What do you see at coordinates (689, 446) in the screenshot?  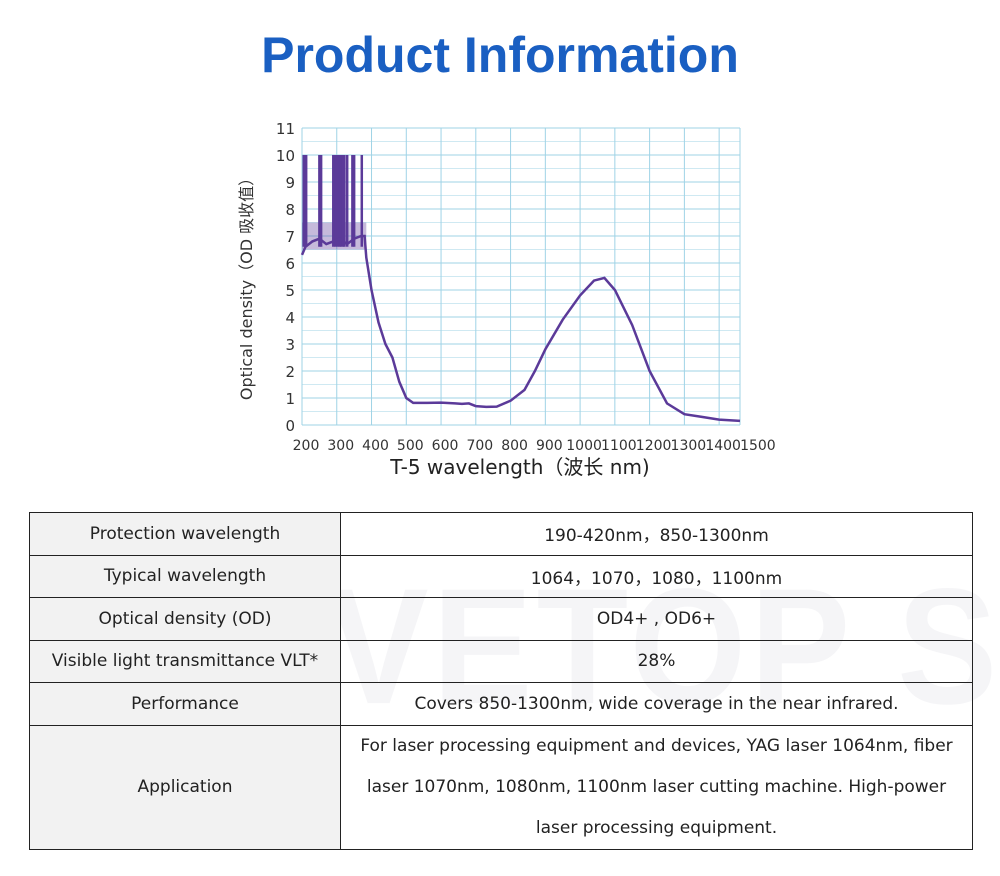 I see `x-tick-label: 1300` at bounding box center [689, 446].